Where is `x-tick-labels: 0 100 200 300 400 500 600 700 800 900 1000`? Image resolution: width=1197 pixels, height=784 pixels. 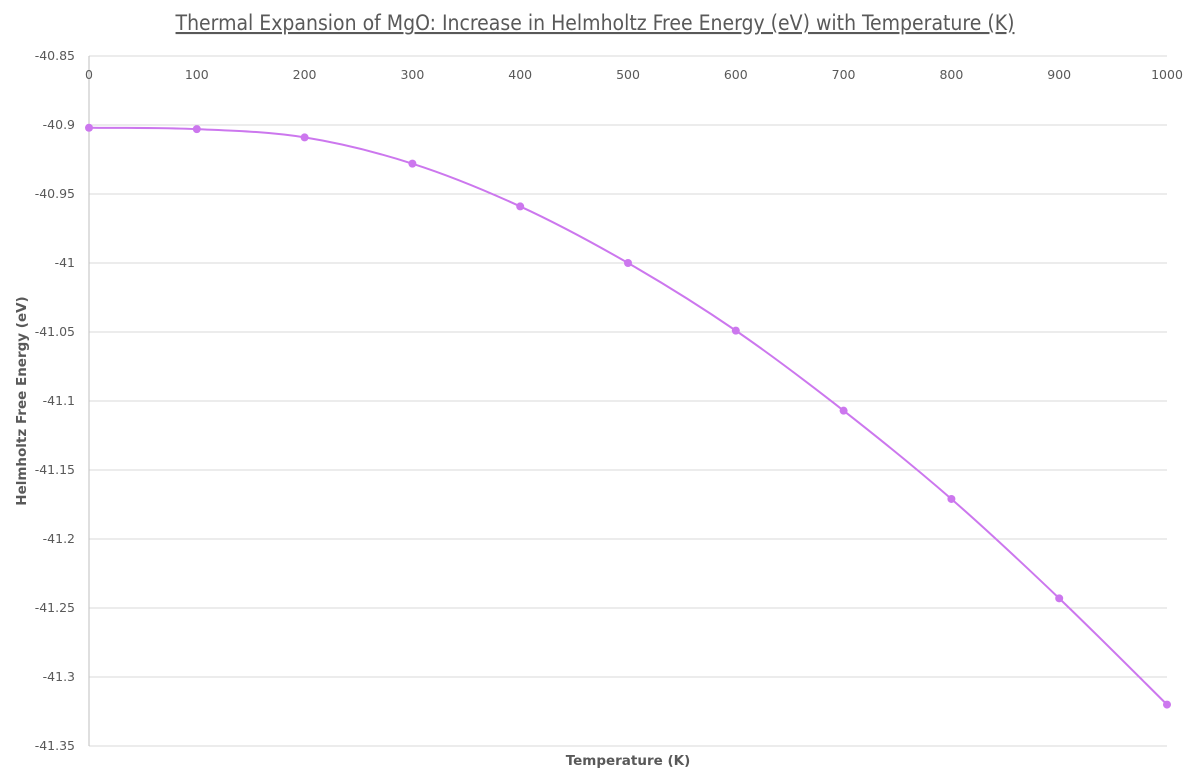
x-tick-labels: 0 100 200 300 400 500 600 700 800 900 1000 is located at coordinates (634, 74).